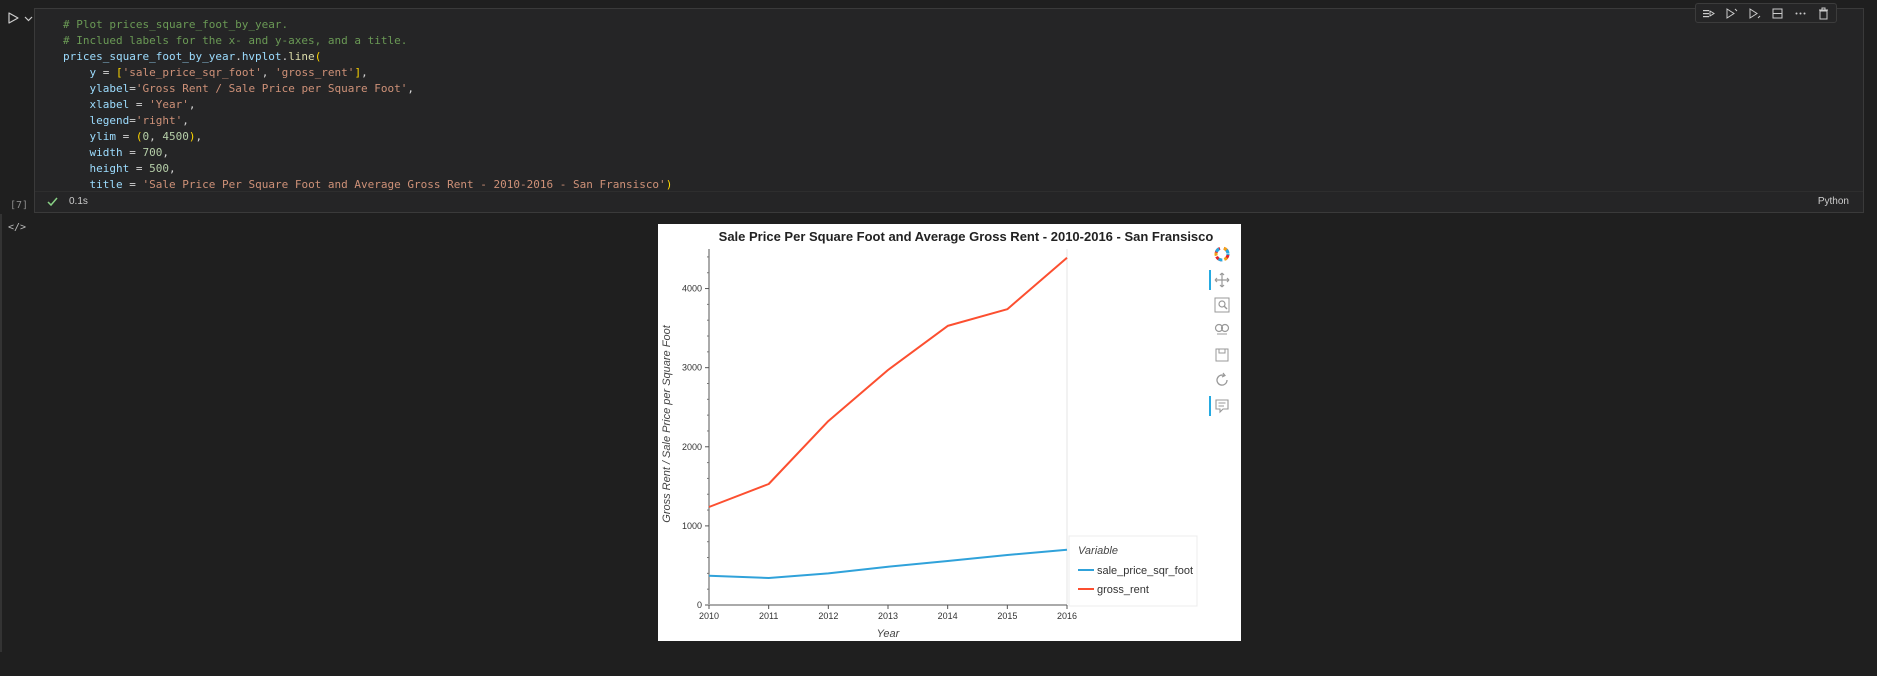  I want to click on code-token: 500, so click(159, 168).